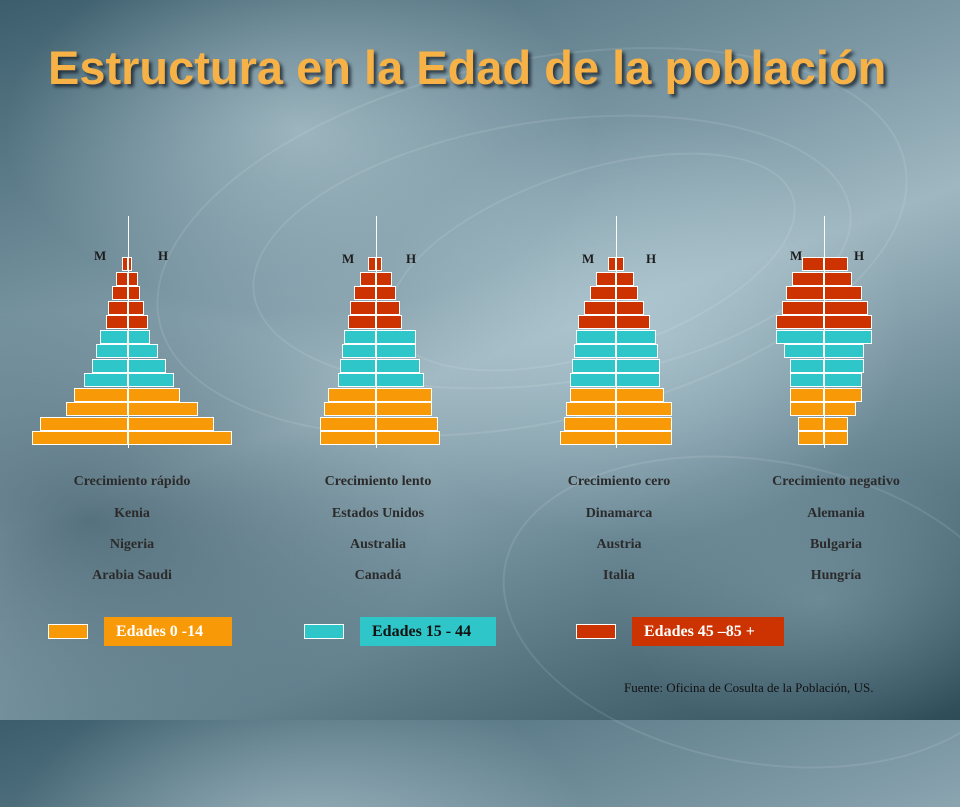 The width and height of the screenshot is (960, 807). What do you see at coordinates (132, 575) in the screenshot?
I see `country-name: Arabia Saudi` at bounding box center [132, 575].